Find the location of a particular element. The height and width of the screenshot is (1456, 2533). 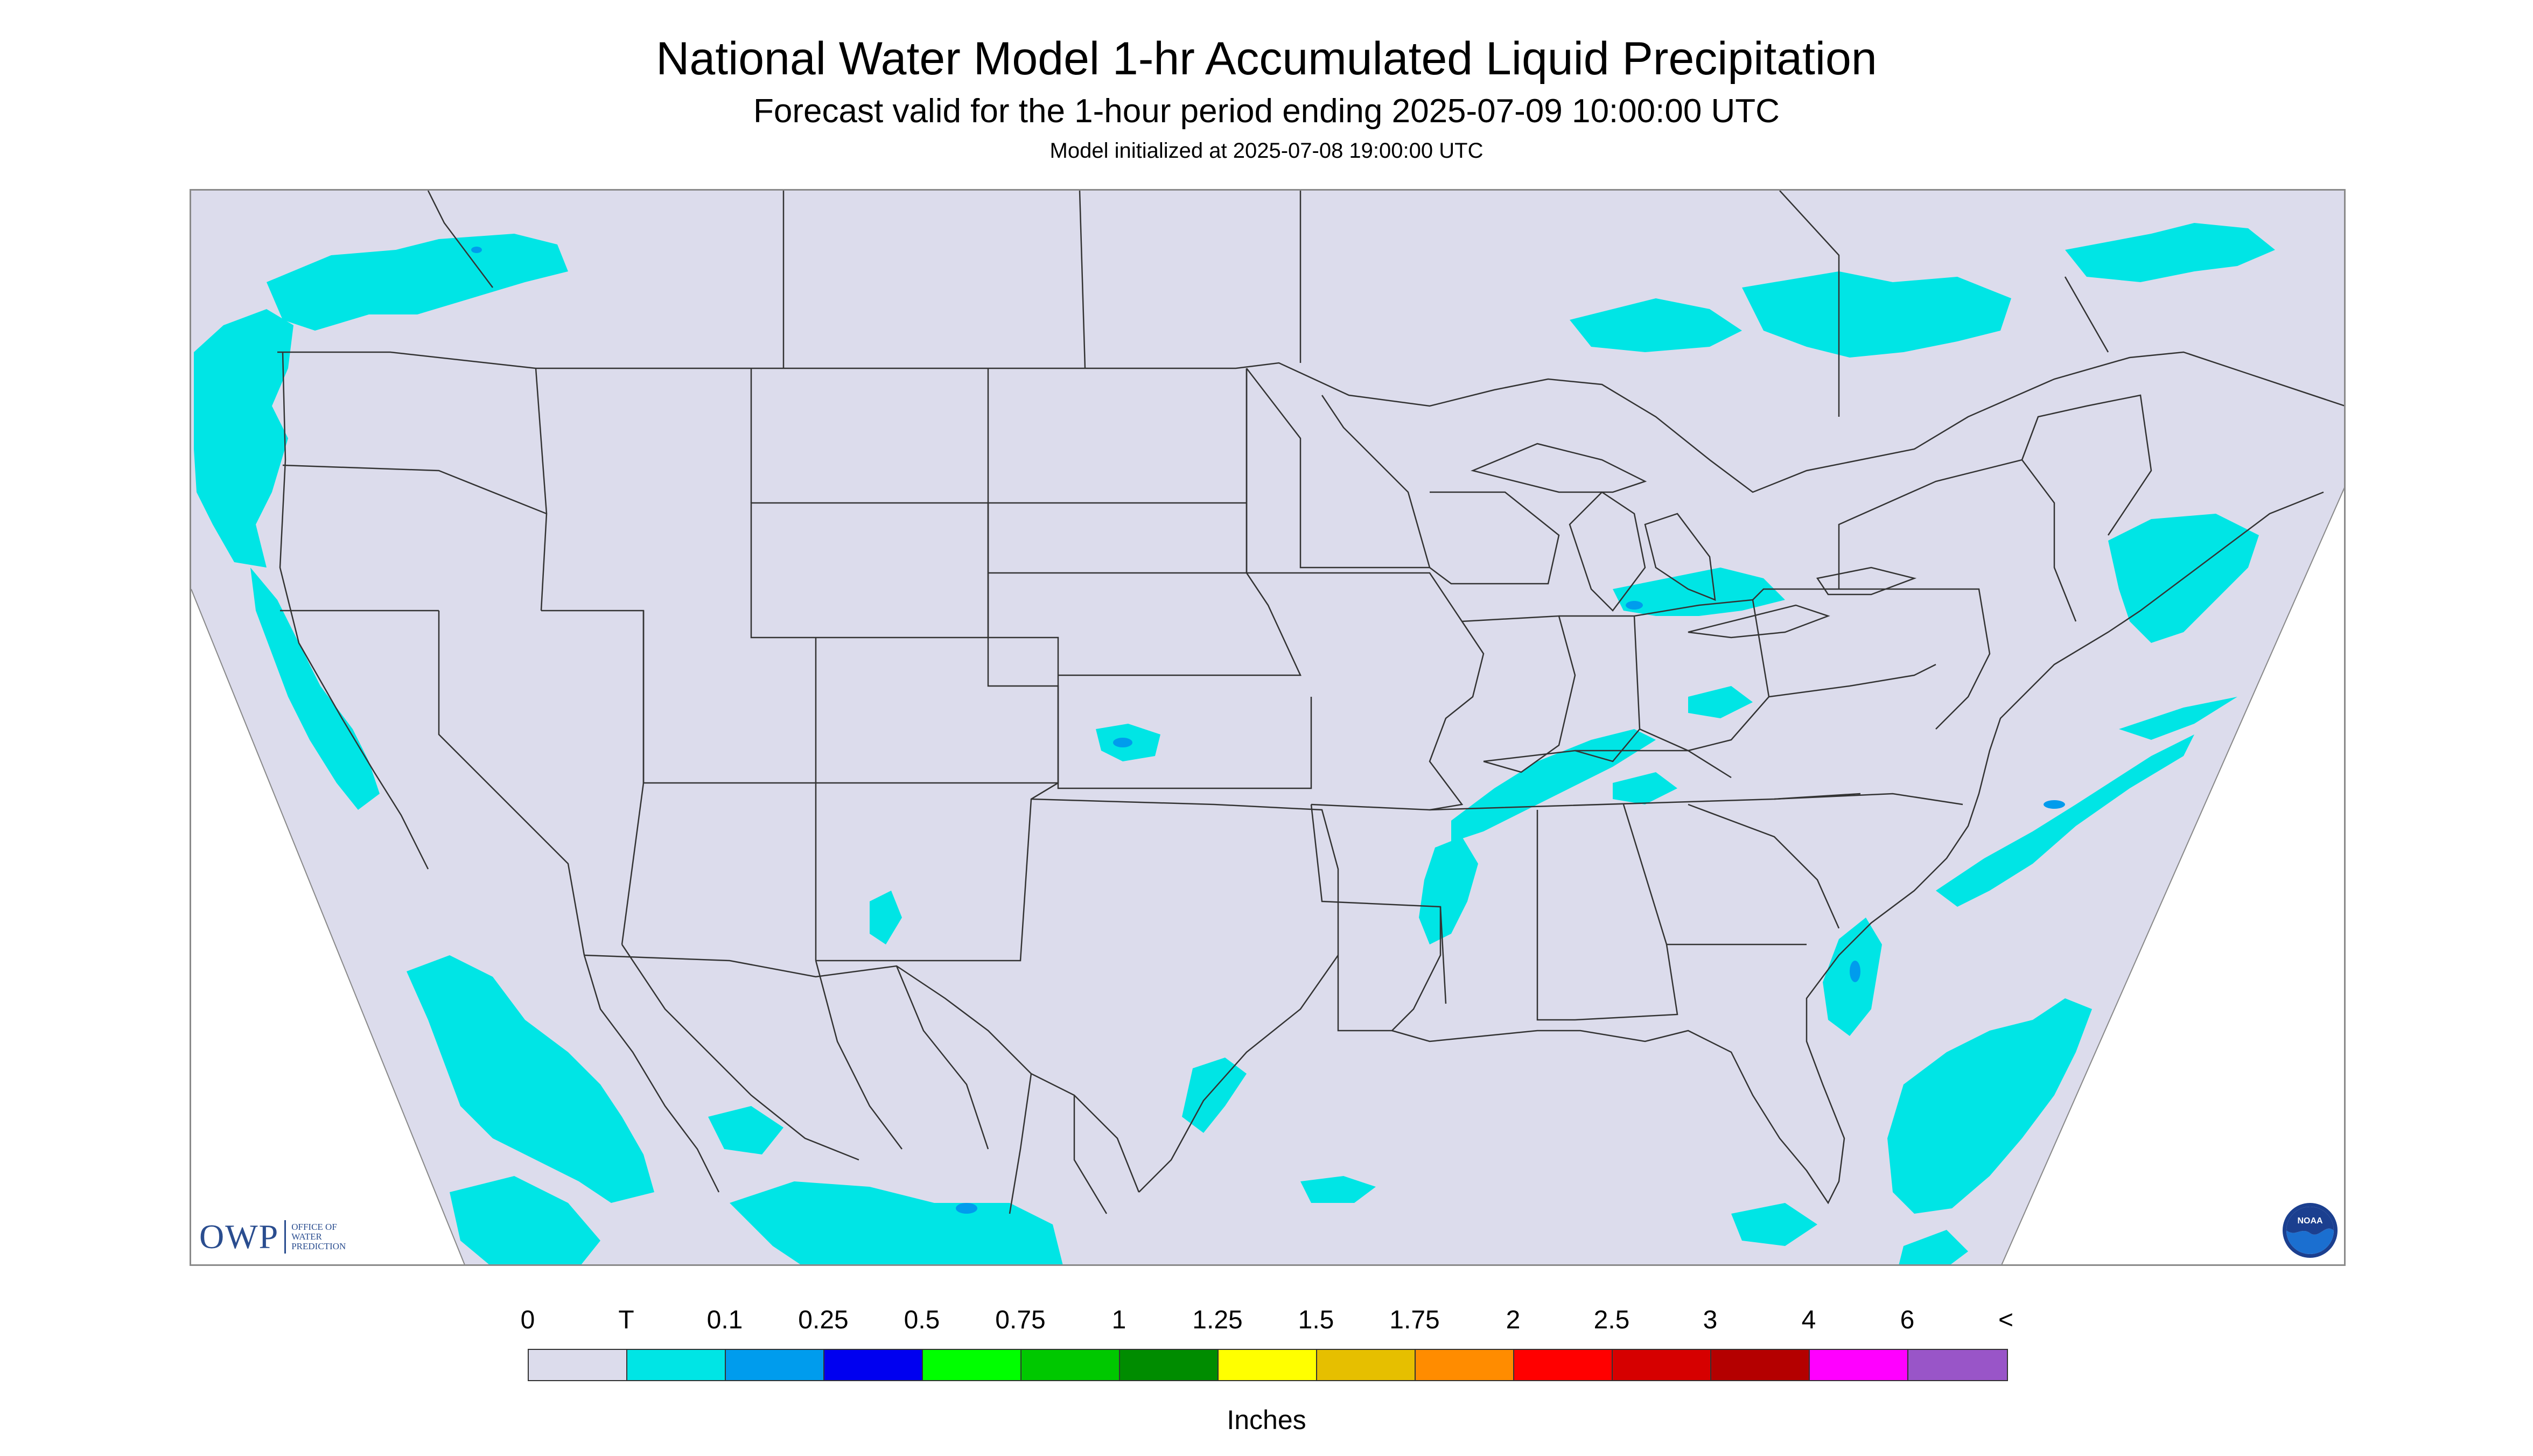

noaa-logo-text: NOAA is located at coordinates (2310, 1221).